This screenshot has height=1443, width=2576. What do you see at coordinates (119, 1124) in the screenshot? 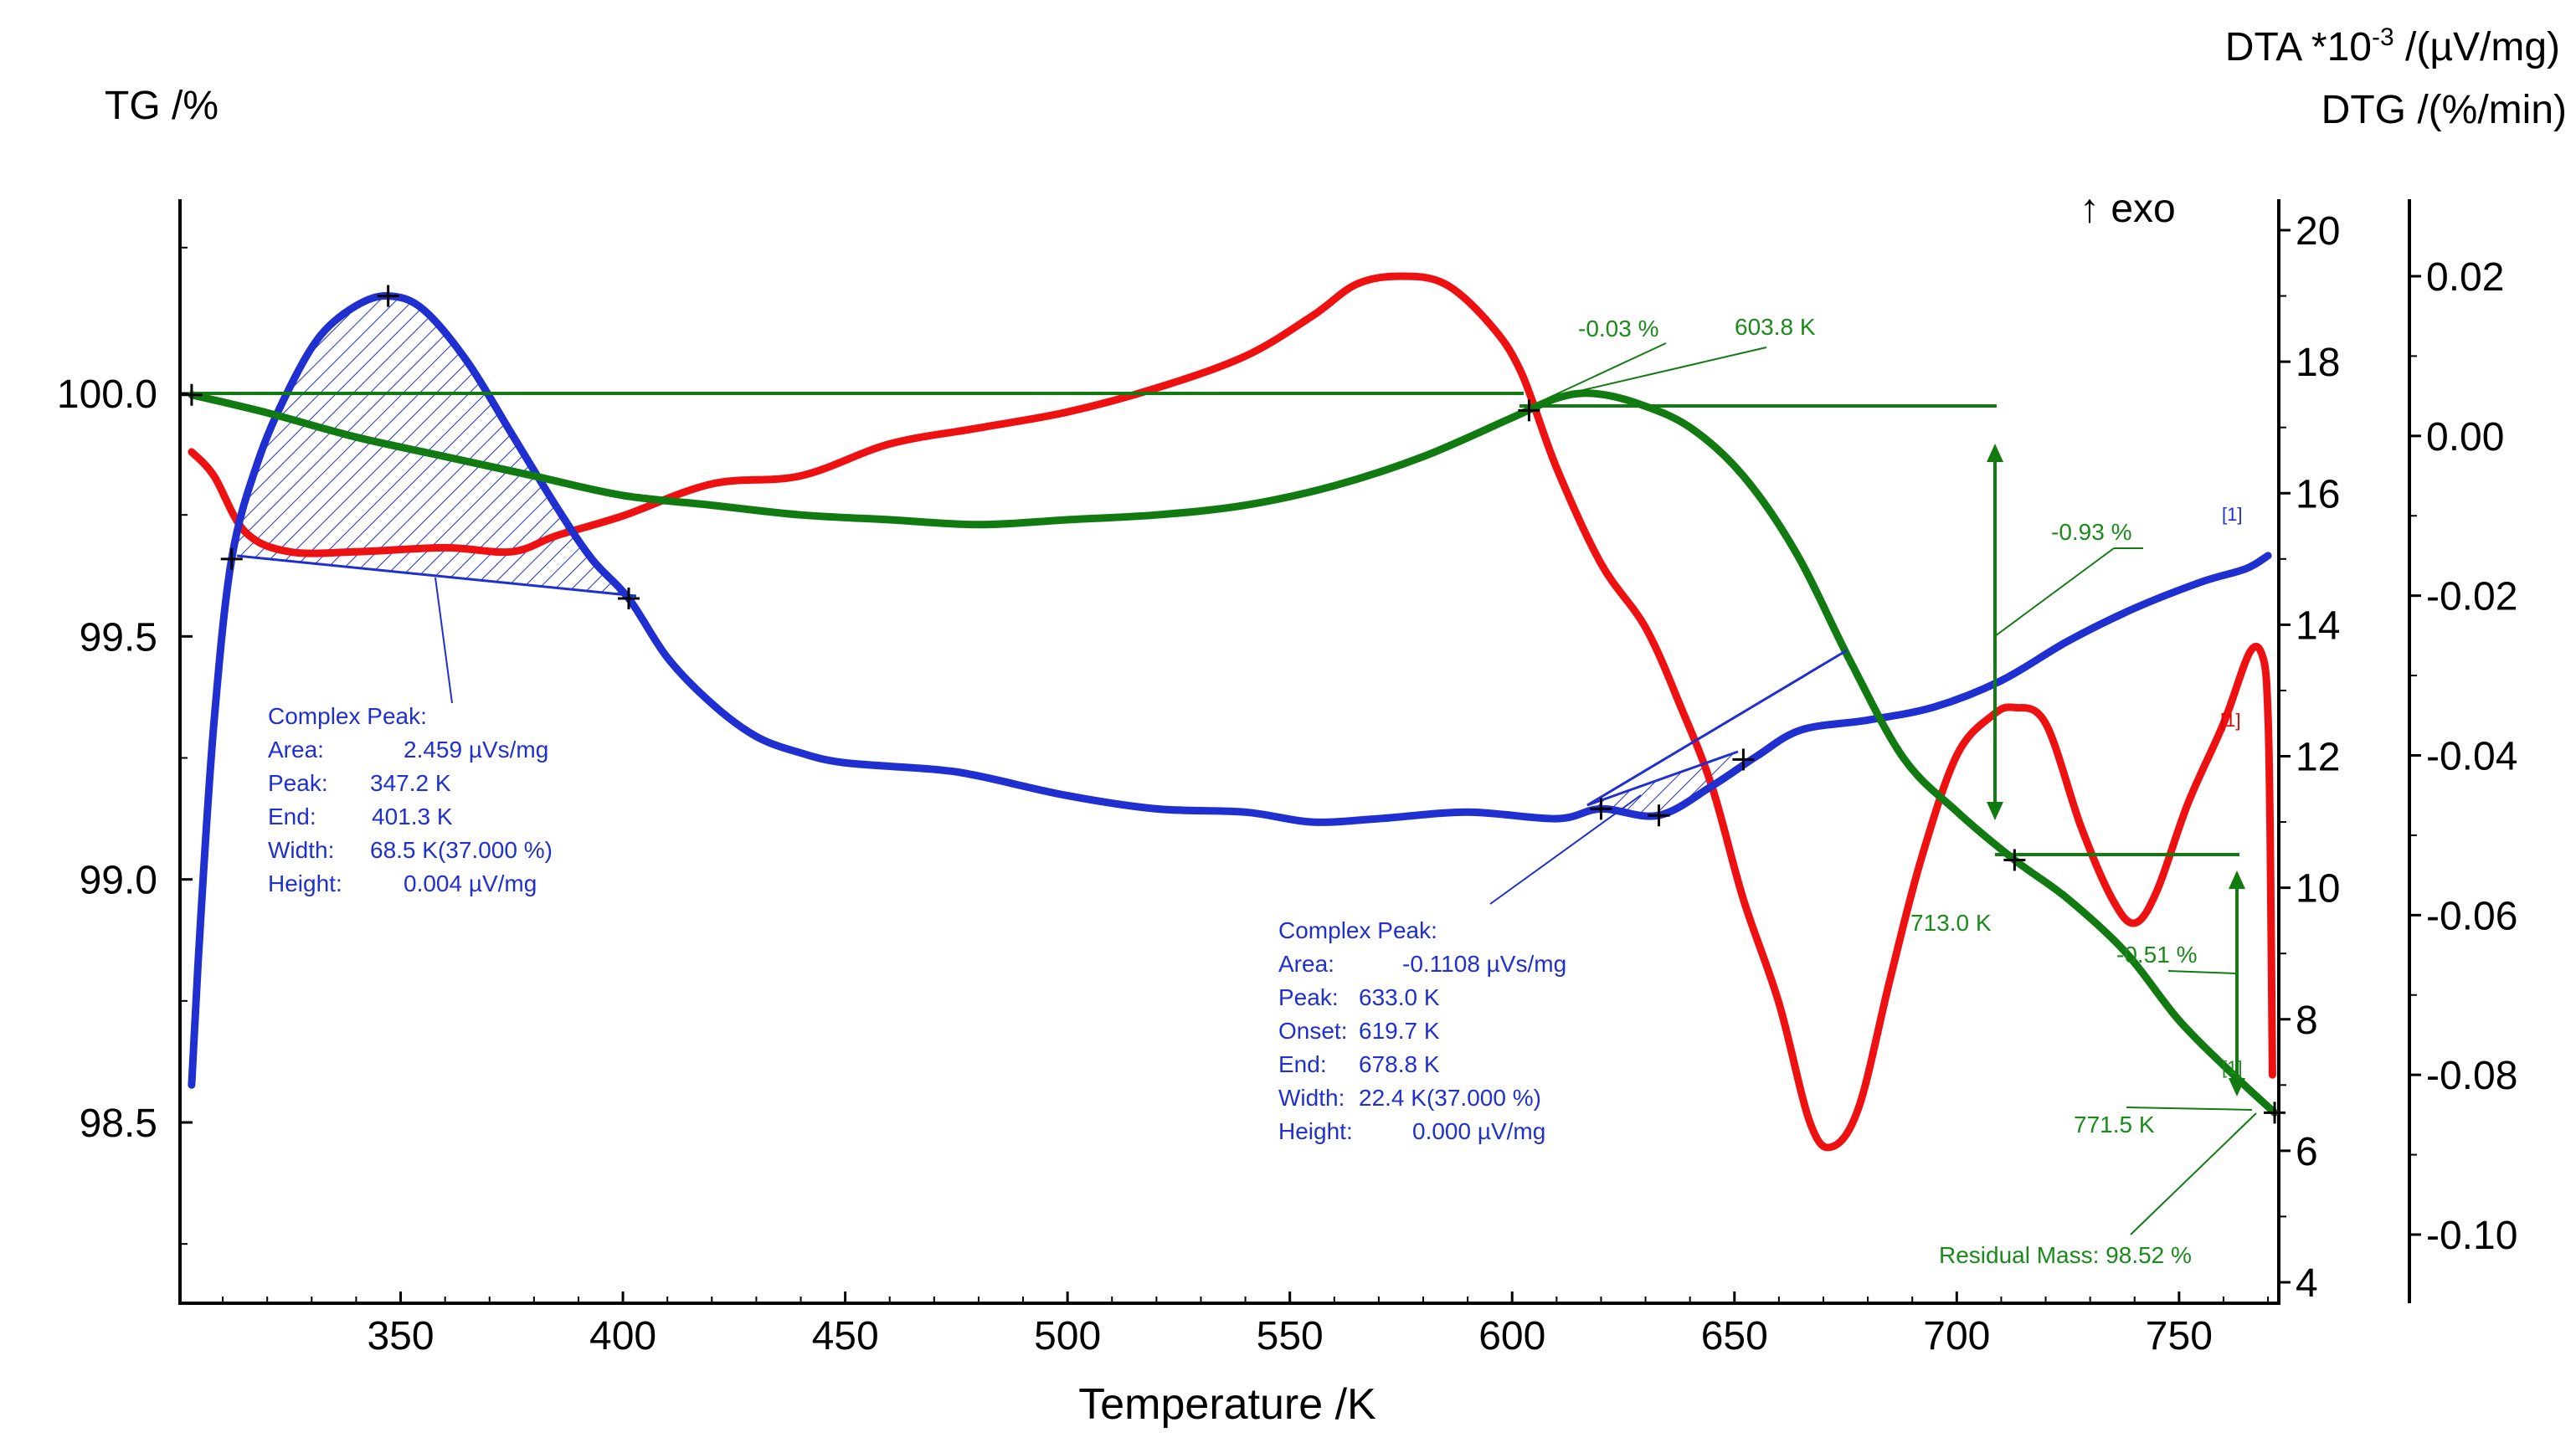
I see `tg-tick-label: 98.5` at bounding box center [119, 1124].